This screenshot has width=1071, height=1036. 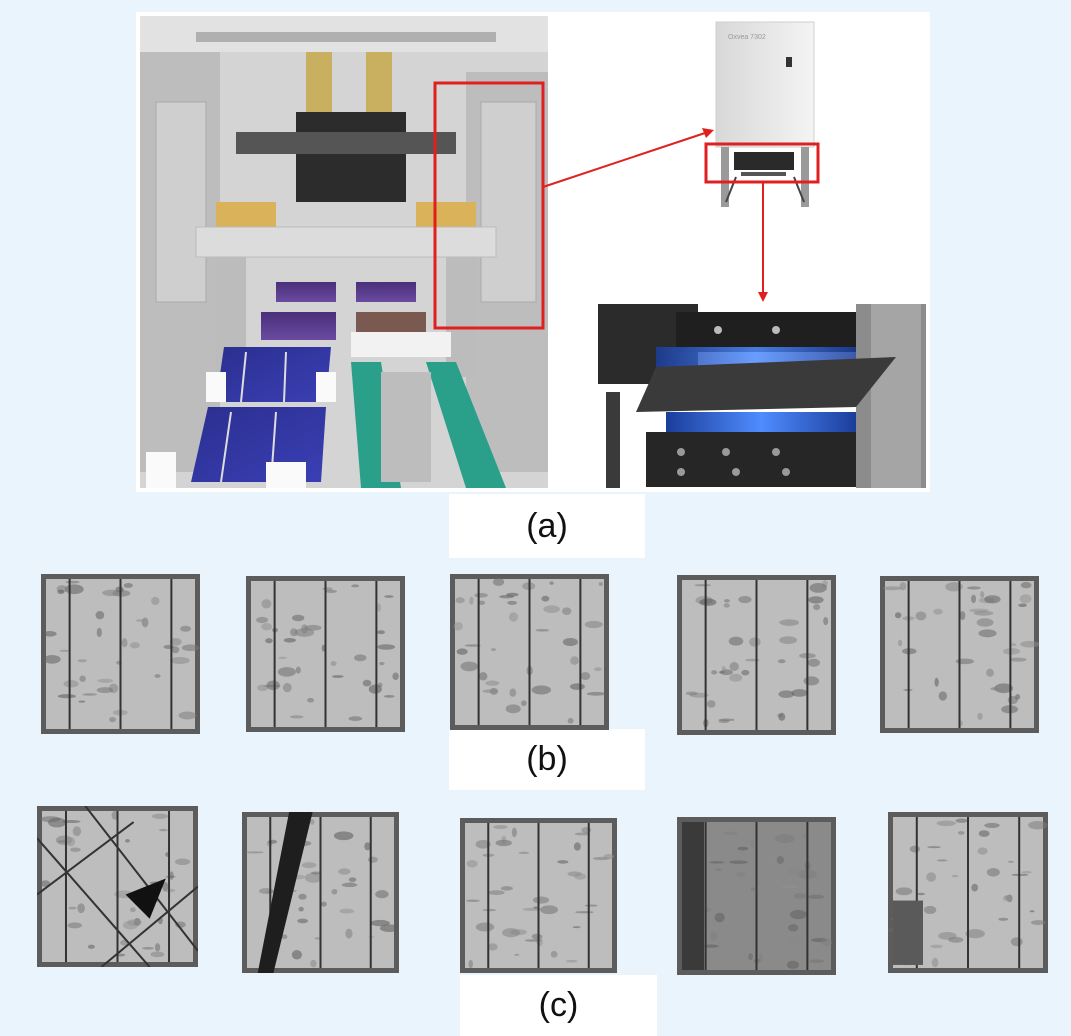 I want to click on caption-c: (c), so click(x=558, y=1005).